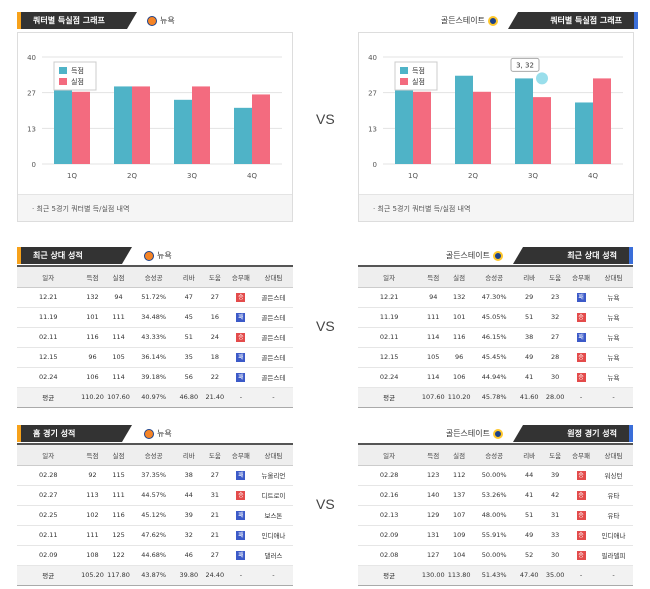 The height and width of the screenshot is (589, 650). I want to click on table-cell: 35, so click(188, 357).